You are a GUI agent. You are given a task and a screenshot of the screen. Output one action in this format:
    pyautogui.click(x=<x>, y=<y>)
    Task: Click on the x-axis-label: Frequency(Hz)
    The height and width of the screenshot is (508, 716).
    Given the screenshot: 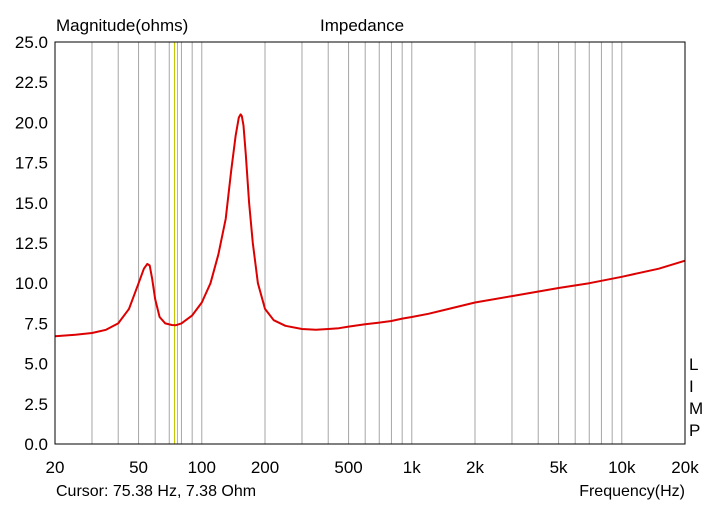 What is the action you would take?
    pyautogui.click(x=632, y=491)
    